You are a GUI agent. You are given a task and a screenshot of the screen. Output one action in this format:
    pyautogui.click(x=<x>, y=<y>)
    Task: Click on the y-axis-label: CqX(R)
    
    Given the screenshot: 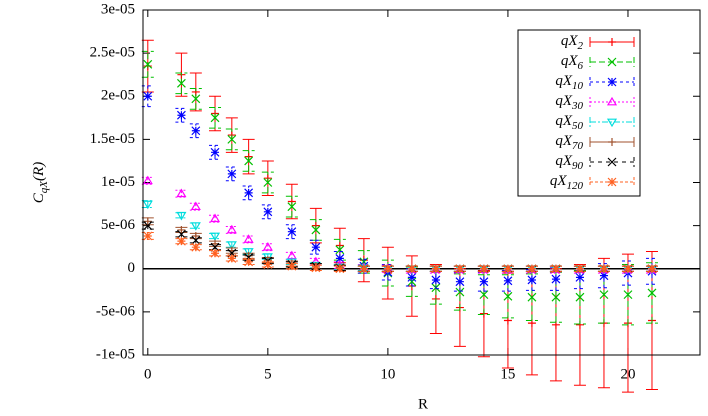 What is the action you would take?
    pyautogui.click(x=40, y=182)
    